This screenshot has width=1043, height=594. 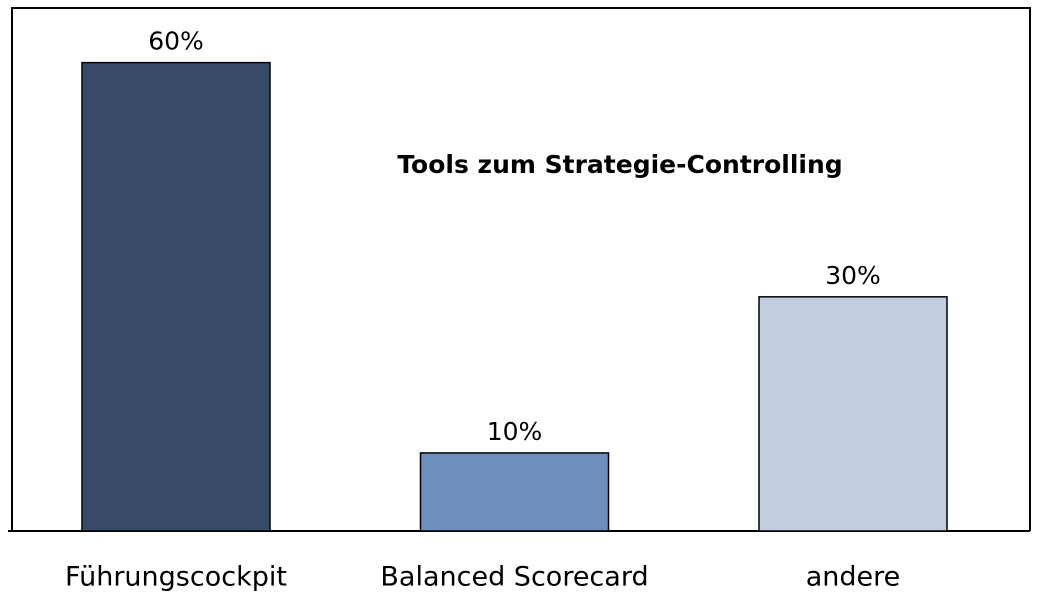 What do you see at coordinates (853, 577) in the screenshot?
I see `x-tick-label: andere` at bounding box center [853, 577].